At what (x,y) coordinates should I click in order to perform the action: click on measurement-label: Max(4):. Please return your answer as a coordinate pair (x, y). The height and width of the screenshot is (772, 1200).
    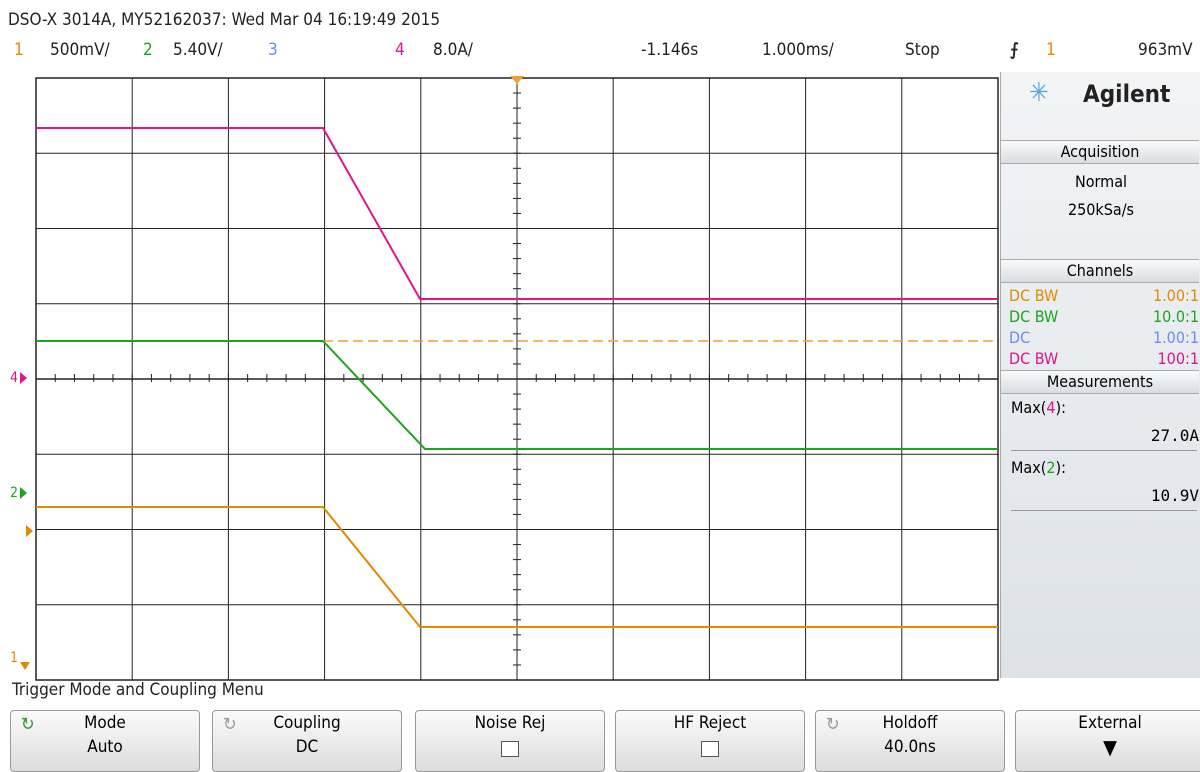
    Looking at the image, I should click on (1038, 407).